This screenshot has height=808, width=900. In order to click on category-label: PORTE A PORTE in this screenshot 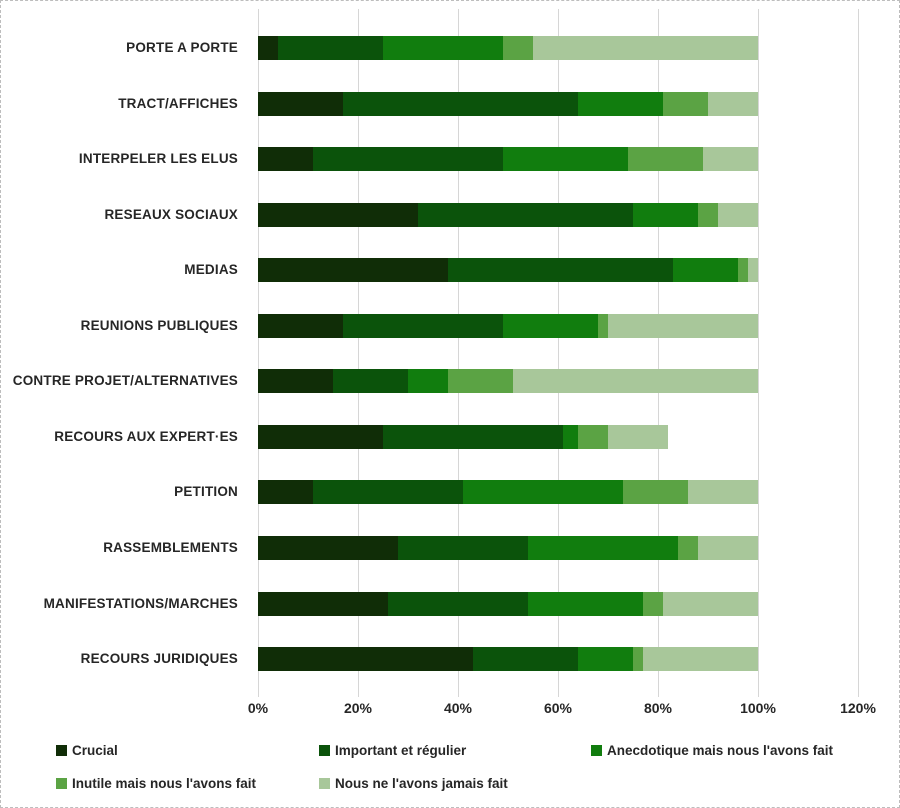, I will do `click(182, 47)`.